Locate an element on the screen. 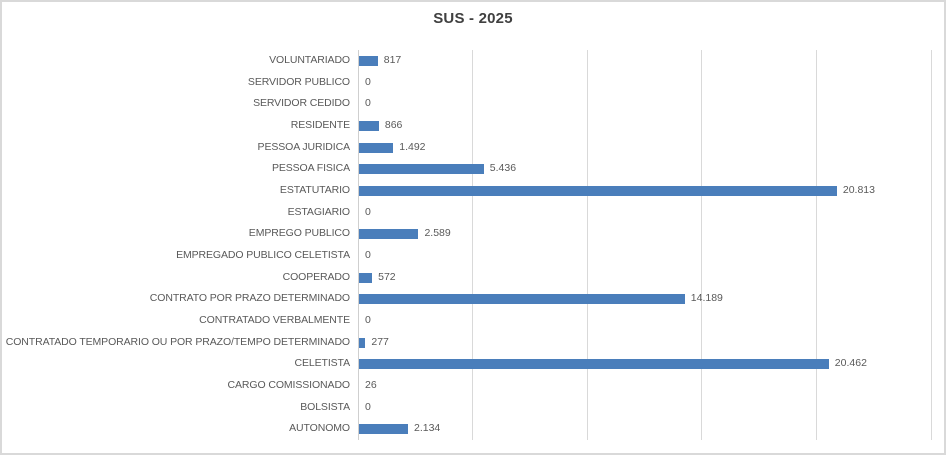 The image size is (946, 455). value-label: 26 is located at coordinates (371, 385).